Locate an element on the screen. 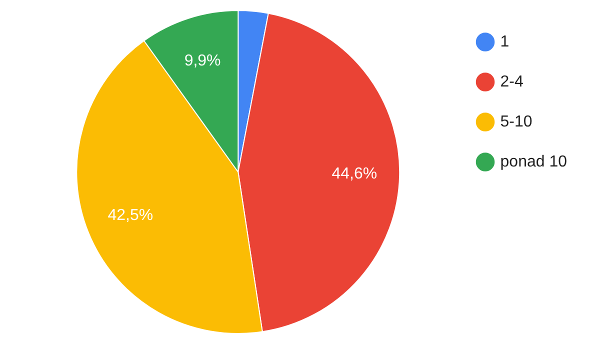 This screenshot has width=605, height=344. legend-label: 1 is located at coordinates (505, 41).